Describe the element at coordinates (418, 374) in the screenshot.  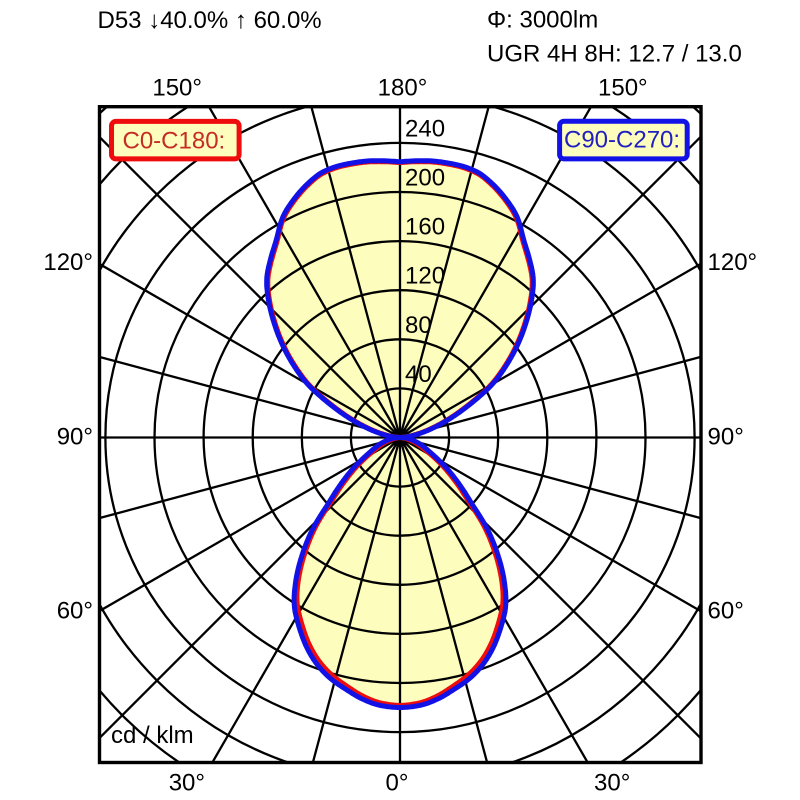
I see `svg-text: 40` at that location.